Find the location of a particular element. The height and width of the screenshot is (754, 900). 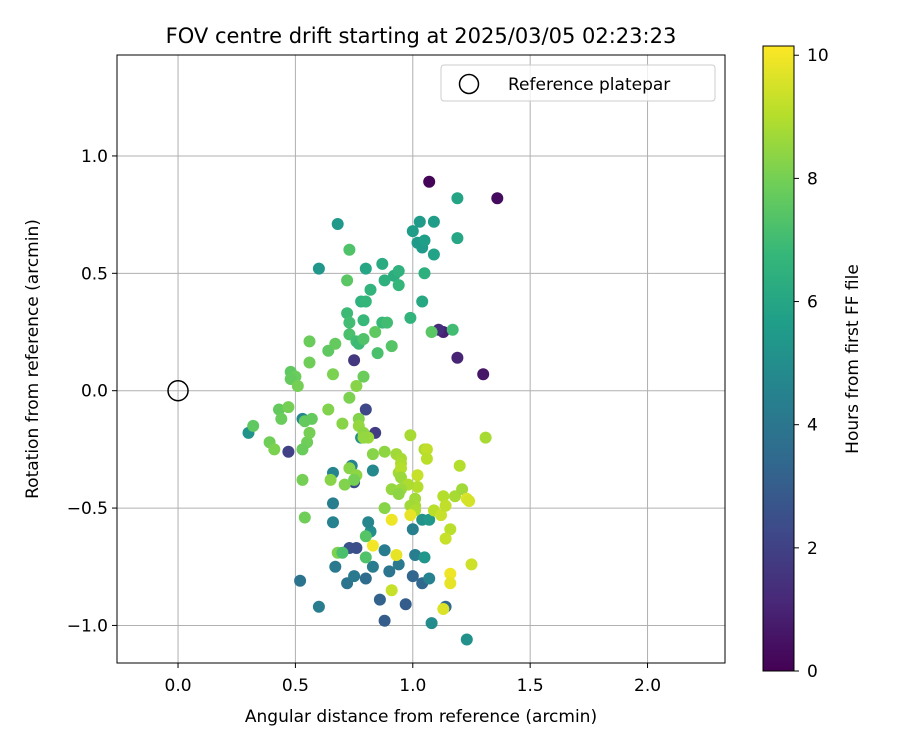

y-tick-label: −1.0 is located at coordinates (87, 626).